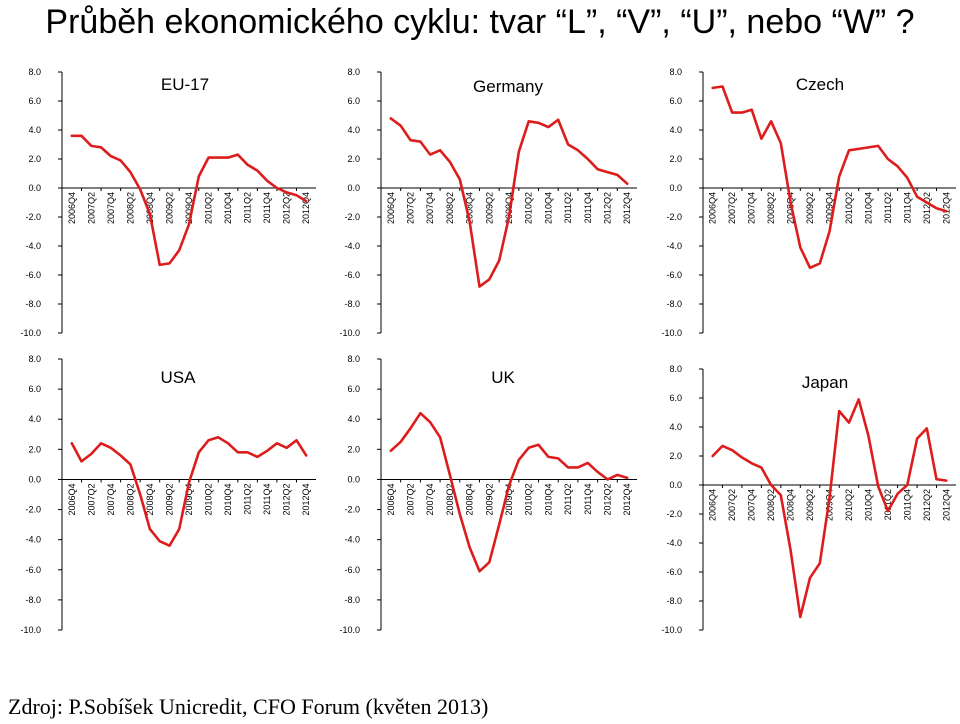 The height and width of the screenshot is (724, 960). I want to click on chart-title: Japan, so click(825, 382).